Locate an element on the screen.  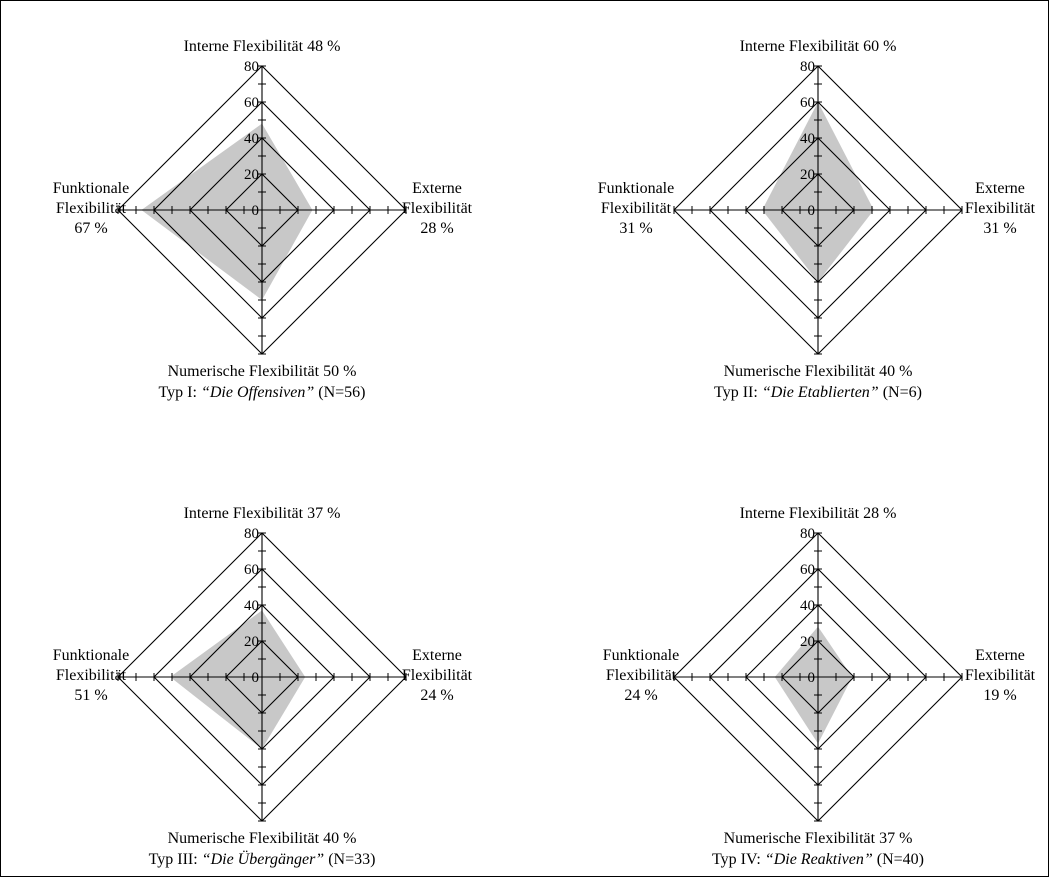
left-axis-label: 67 % is located at coordinates (90, 228).